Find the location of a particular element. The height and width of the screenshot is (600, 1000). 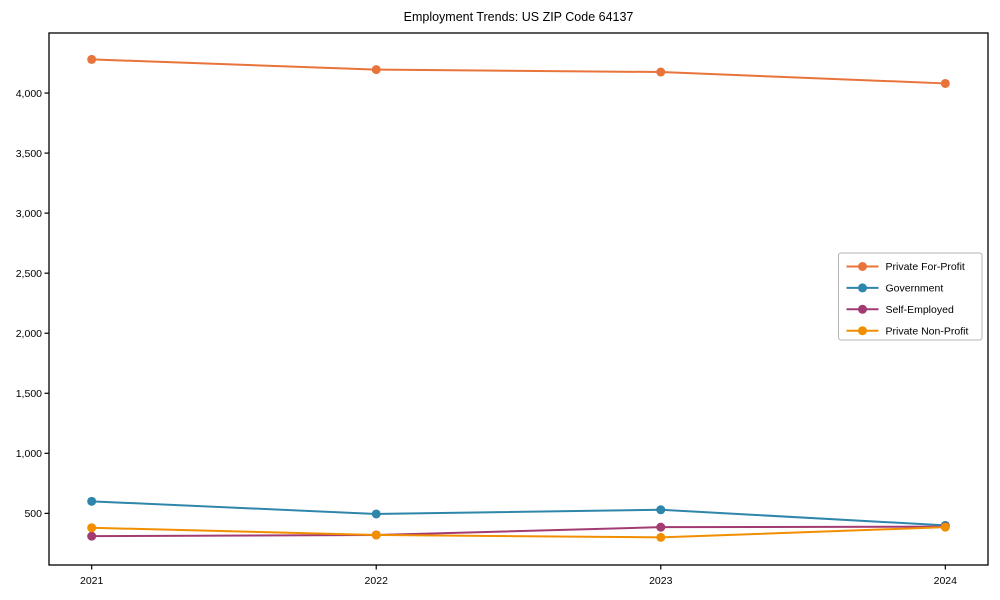

x-tick-label: 2023 is located at coordinates (661, 581).